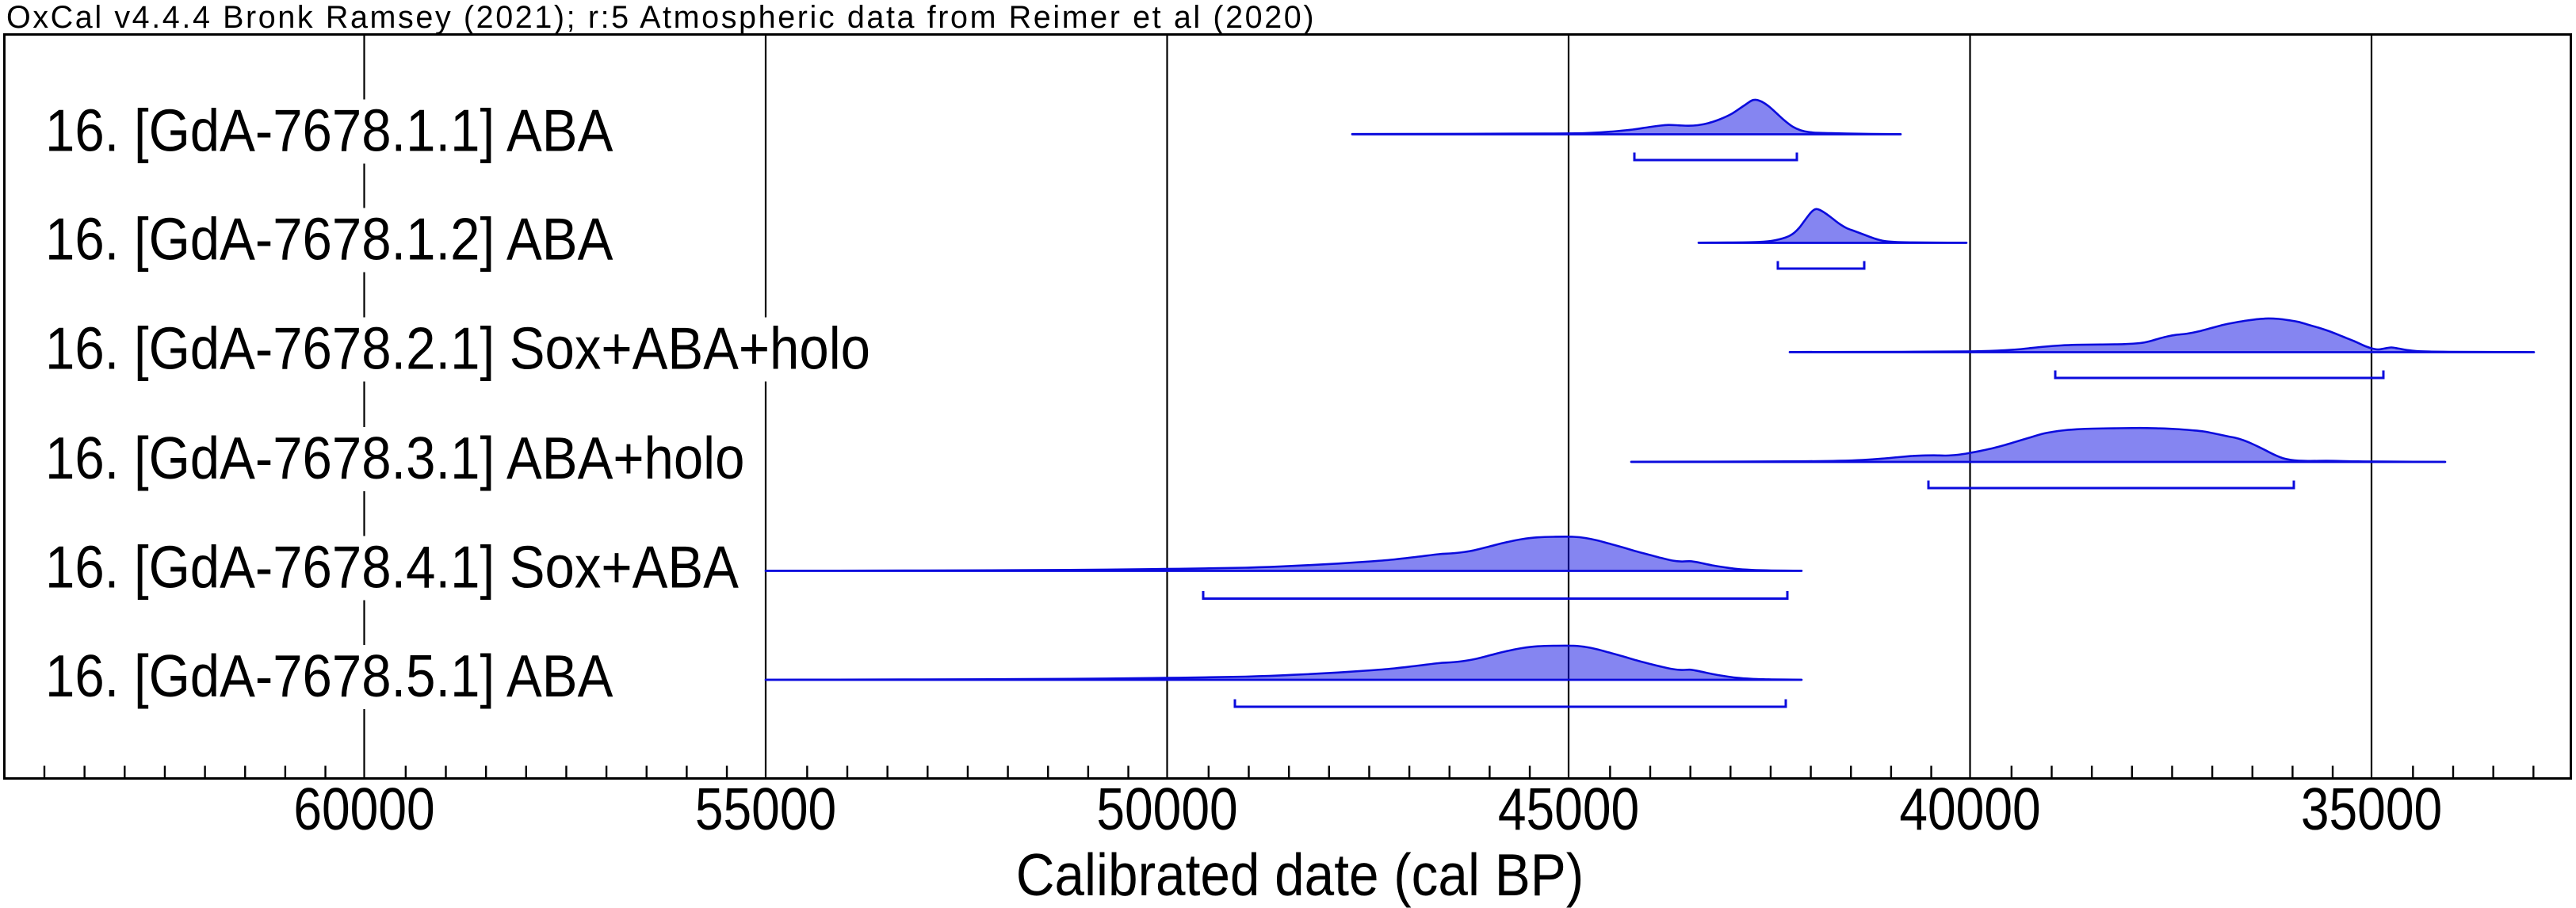  What do you see at coordinates (329, 677) in the screenshot?
I see `svg-text: 16. [GdA-7678.5.1] ABA` at bounding box center [329, 677].